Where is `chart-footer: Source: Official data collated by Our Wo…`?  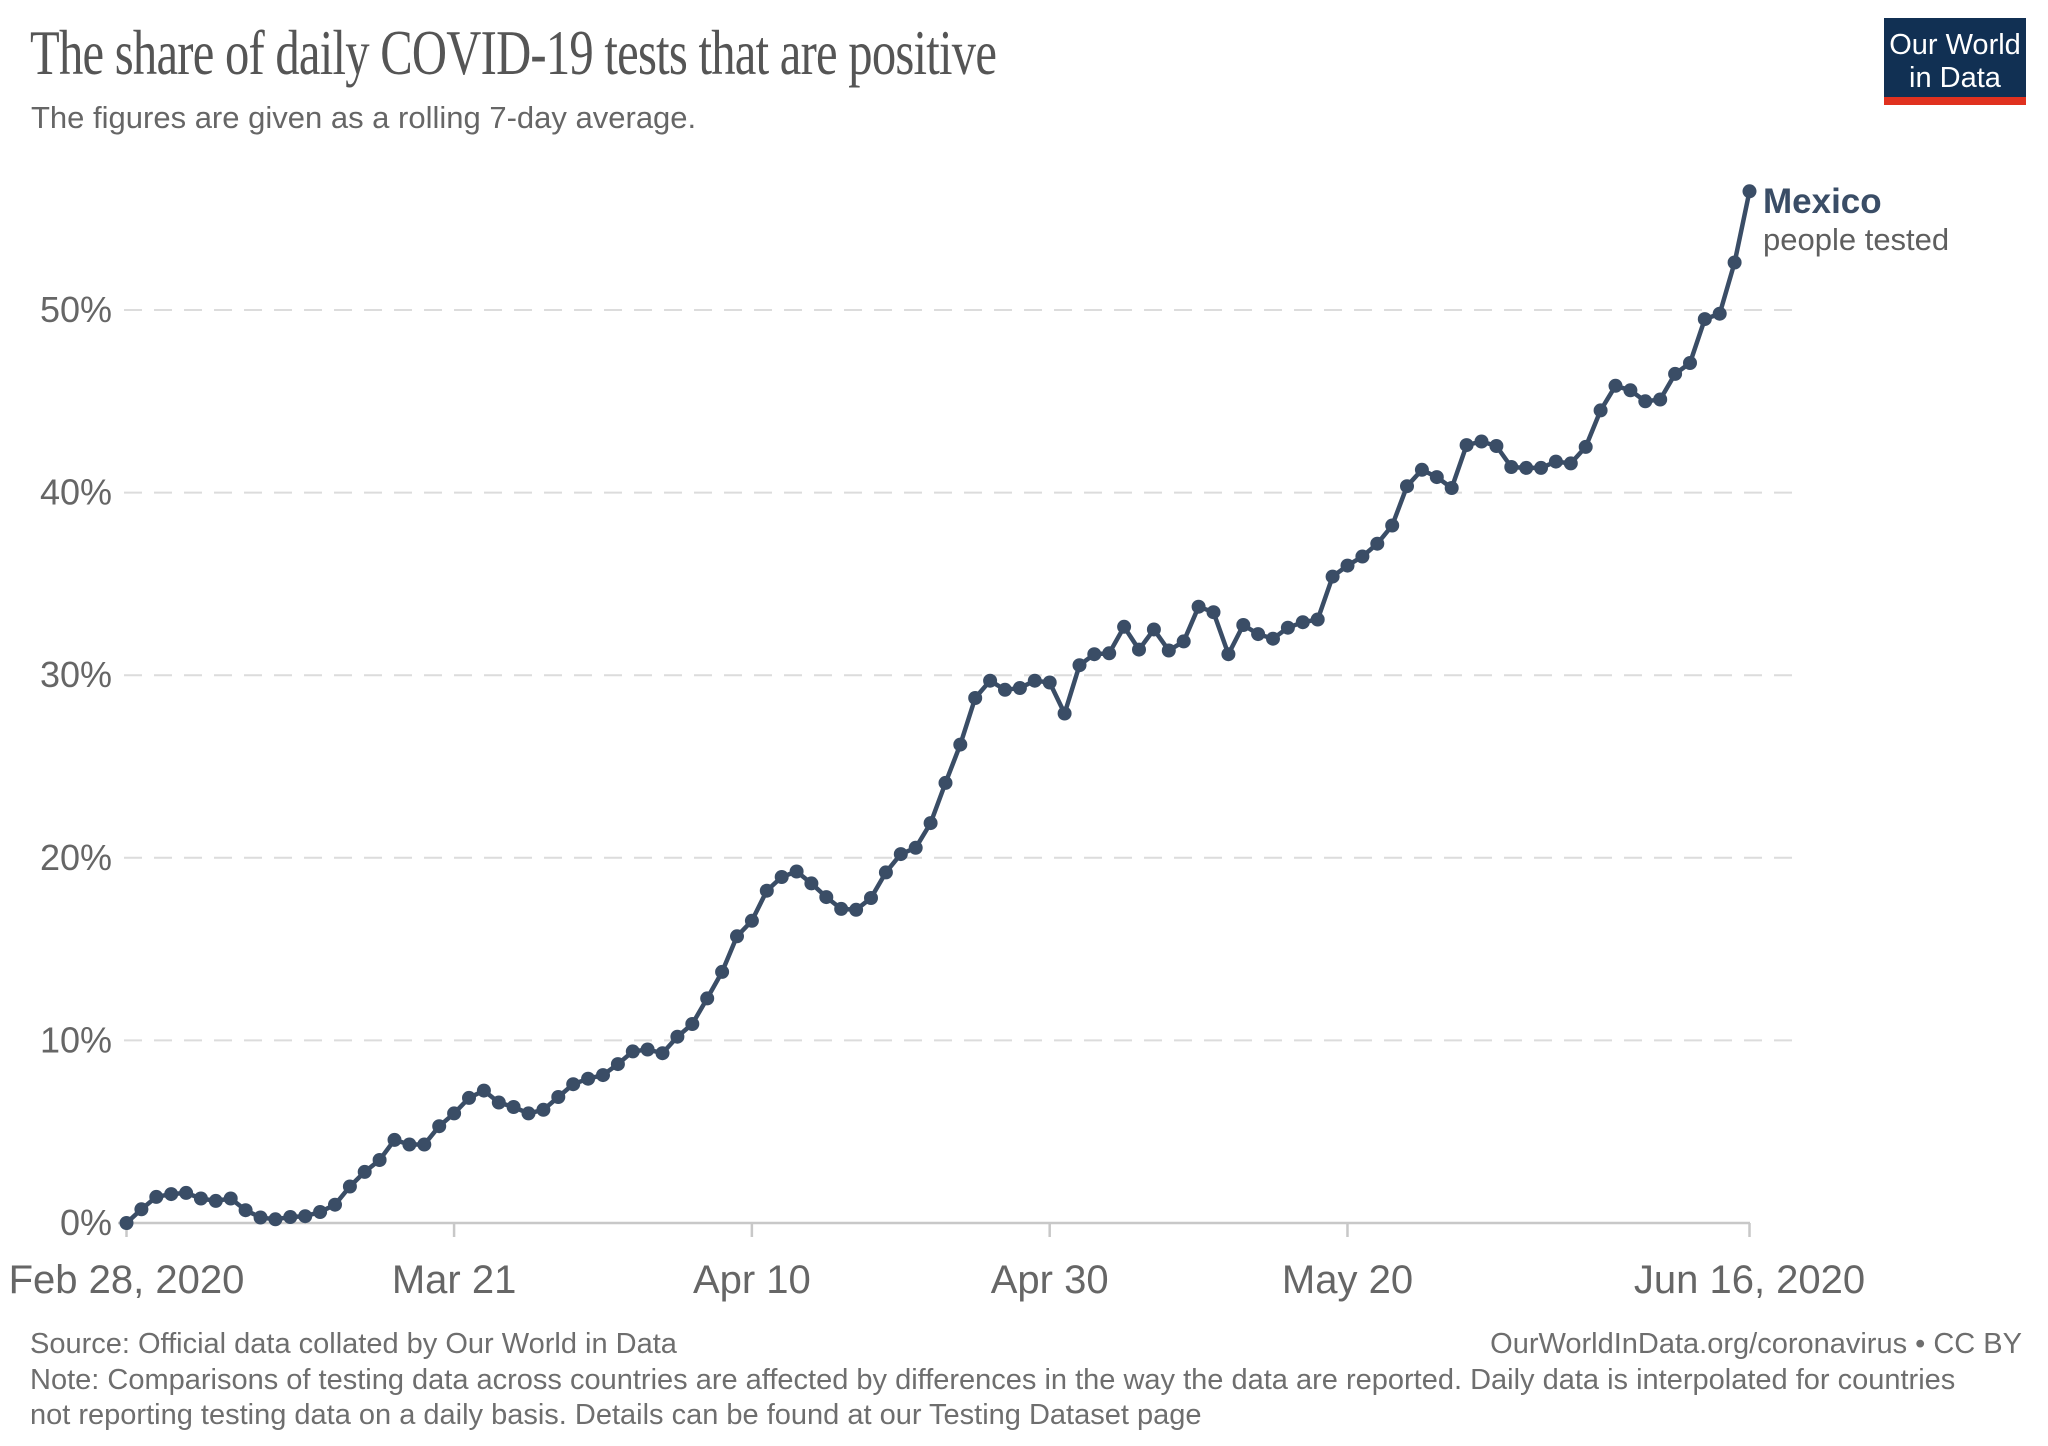
chart-footer: Source: Official data collated by Our Wo… is located at coordinates (1026, 1380).